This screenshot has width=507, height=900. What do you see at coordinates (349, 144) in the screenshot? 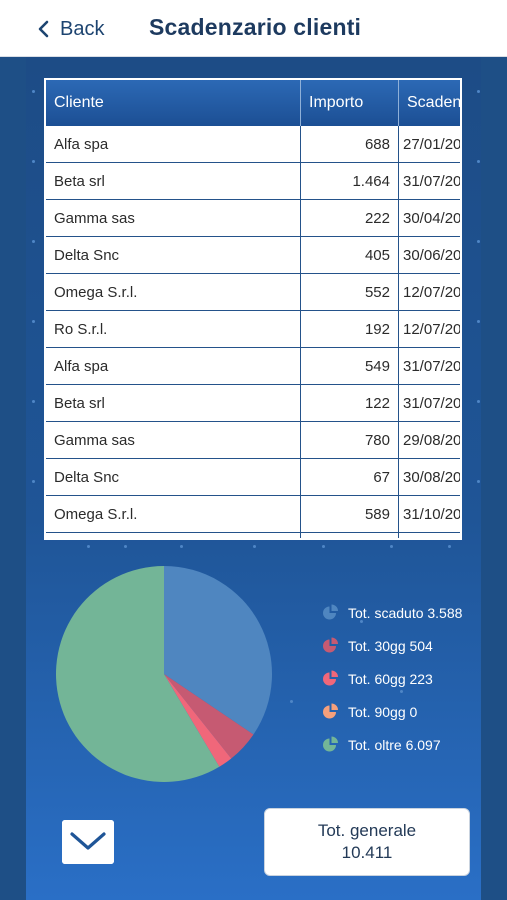
I see `cell-importo: 688` at bounding box center [349, 144].